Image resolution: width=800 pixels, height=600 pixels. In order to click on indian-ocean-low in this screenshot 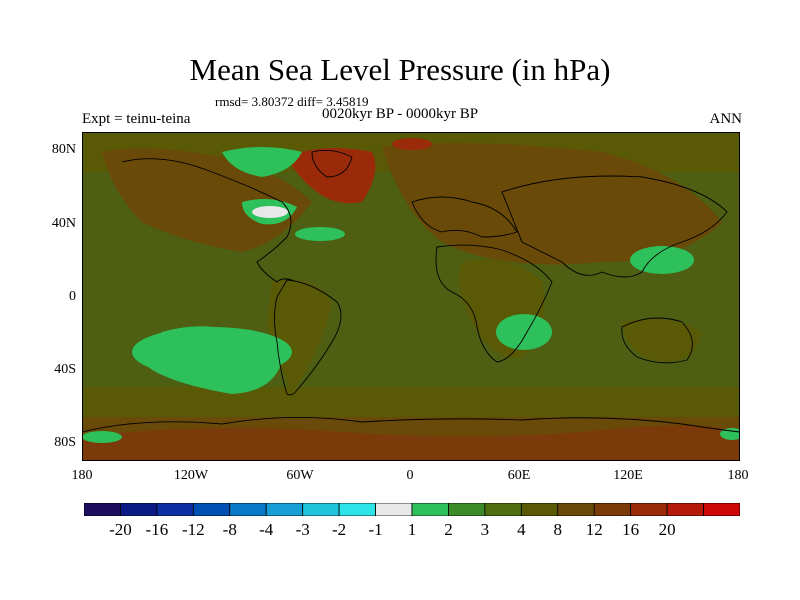, I will do `click(524, 332)`.